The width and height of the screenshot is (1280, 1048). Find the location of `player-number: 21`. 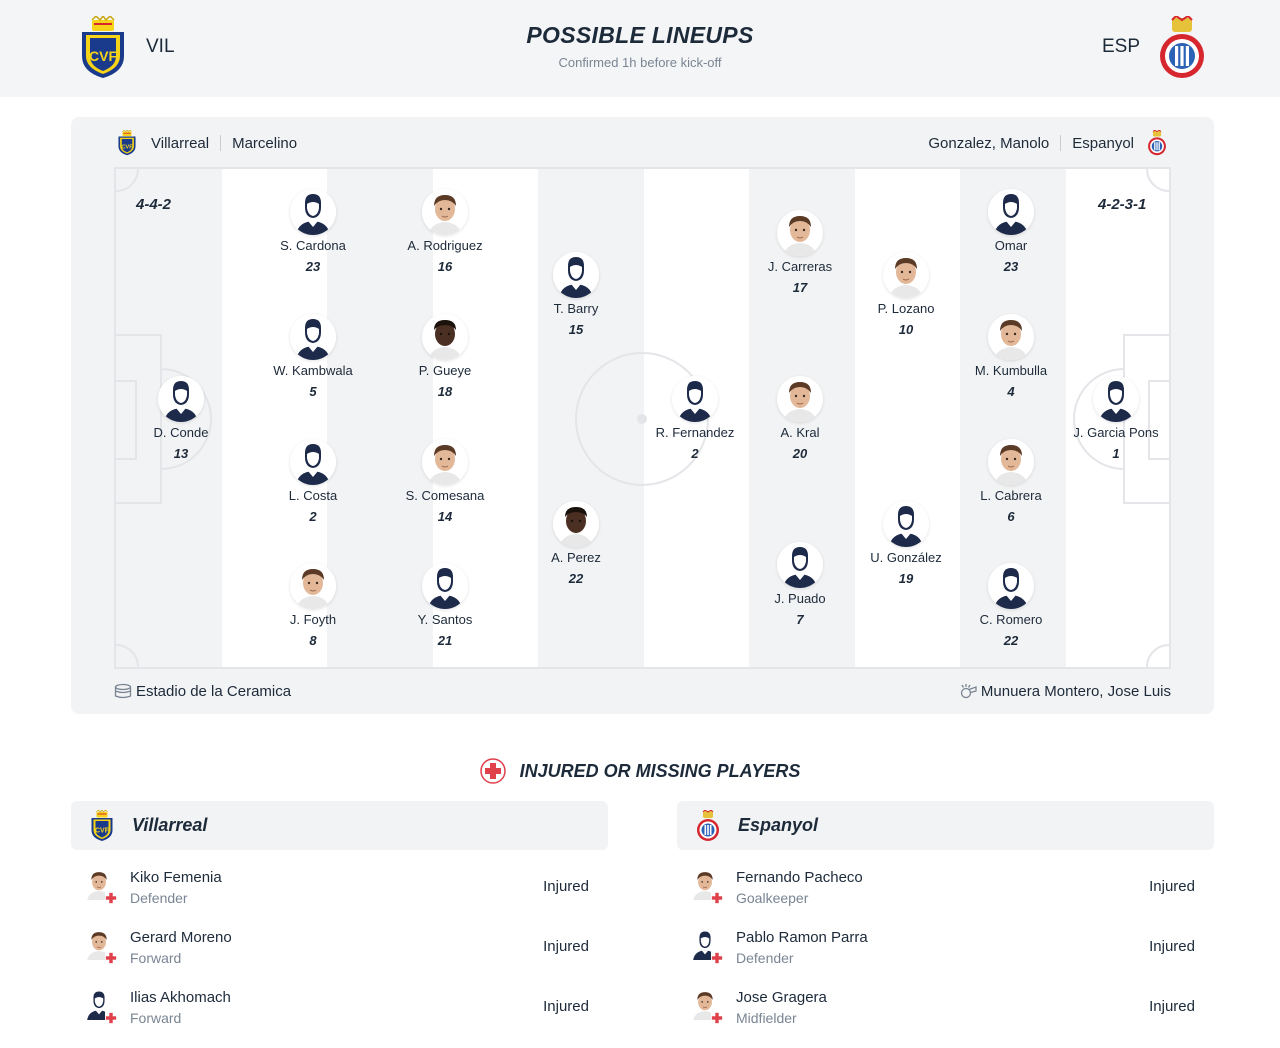

player-number: 21 is located at coordinates (445, 640).